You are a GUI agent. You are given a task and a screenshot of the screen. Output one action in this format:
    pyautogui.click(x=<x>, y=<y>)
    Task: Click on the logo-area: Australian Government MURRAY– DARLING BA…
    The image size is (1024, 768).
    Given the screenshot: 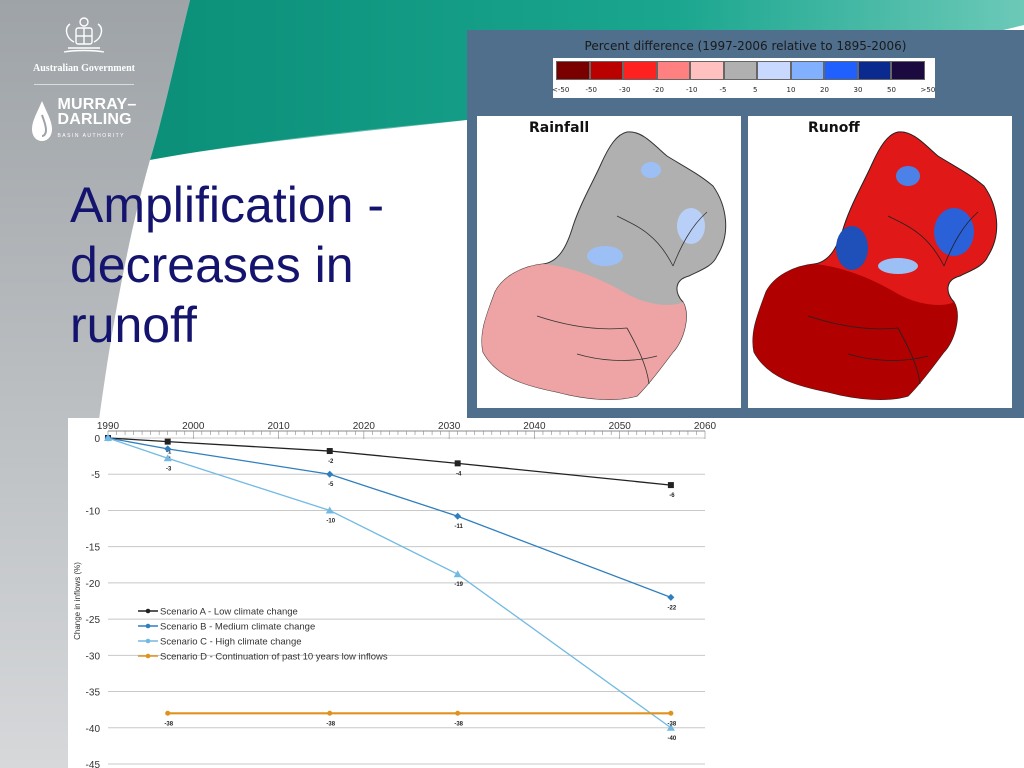 What is the action you would take?
    pyautogui.click(x=84, y=79)
    